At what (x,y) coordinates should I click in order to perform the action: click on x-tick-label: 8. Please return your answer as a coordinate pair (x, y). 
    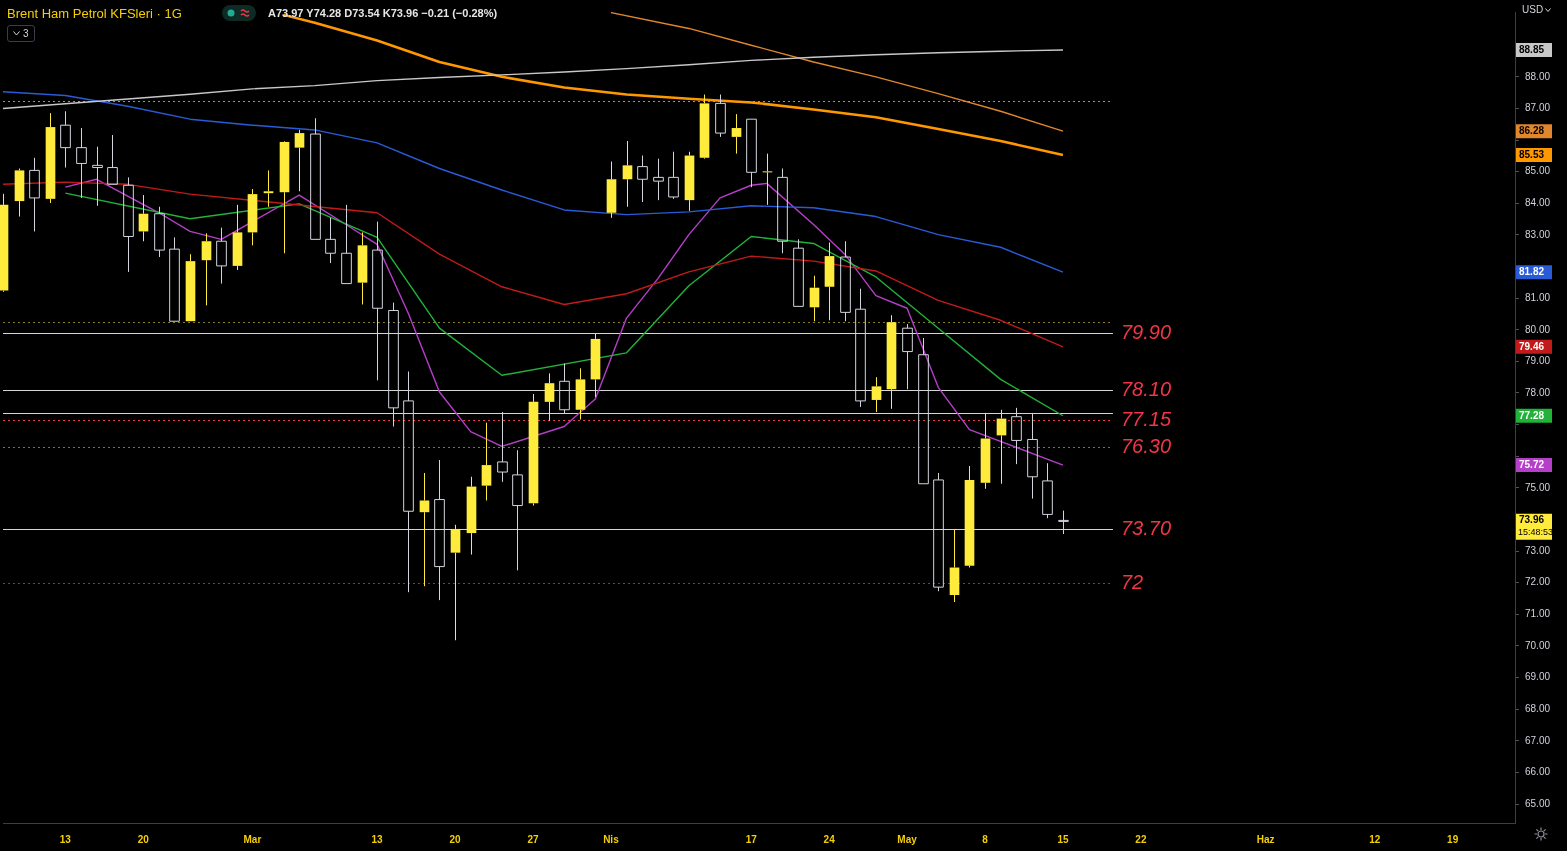
    Looking at the image, I should click on (985, 839).